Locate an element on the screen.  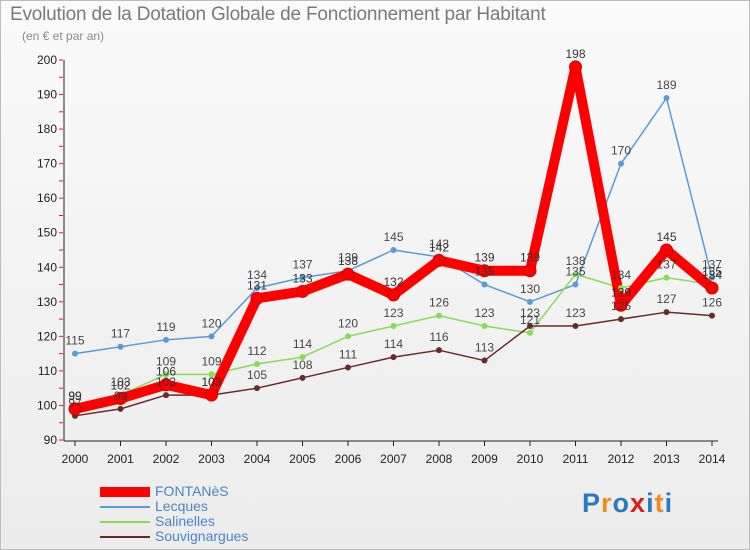
data-label: 105 is located at coordinates (257, 375).